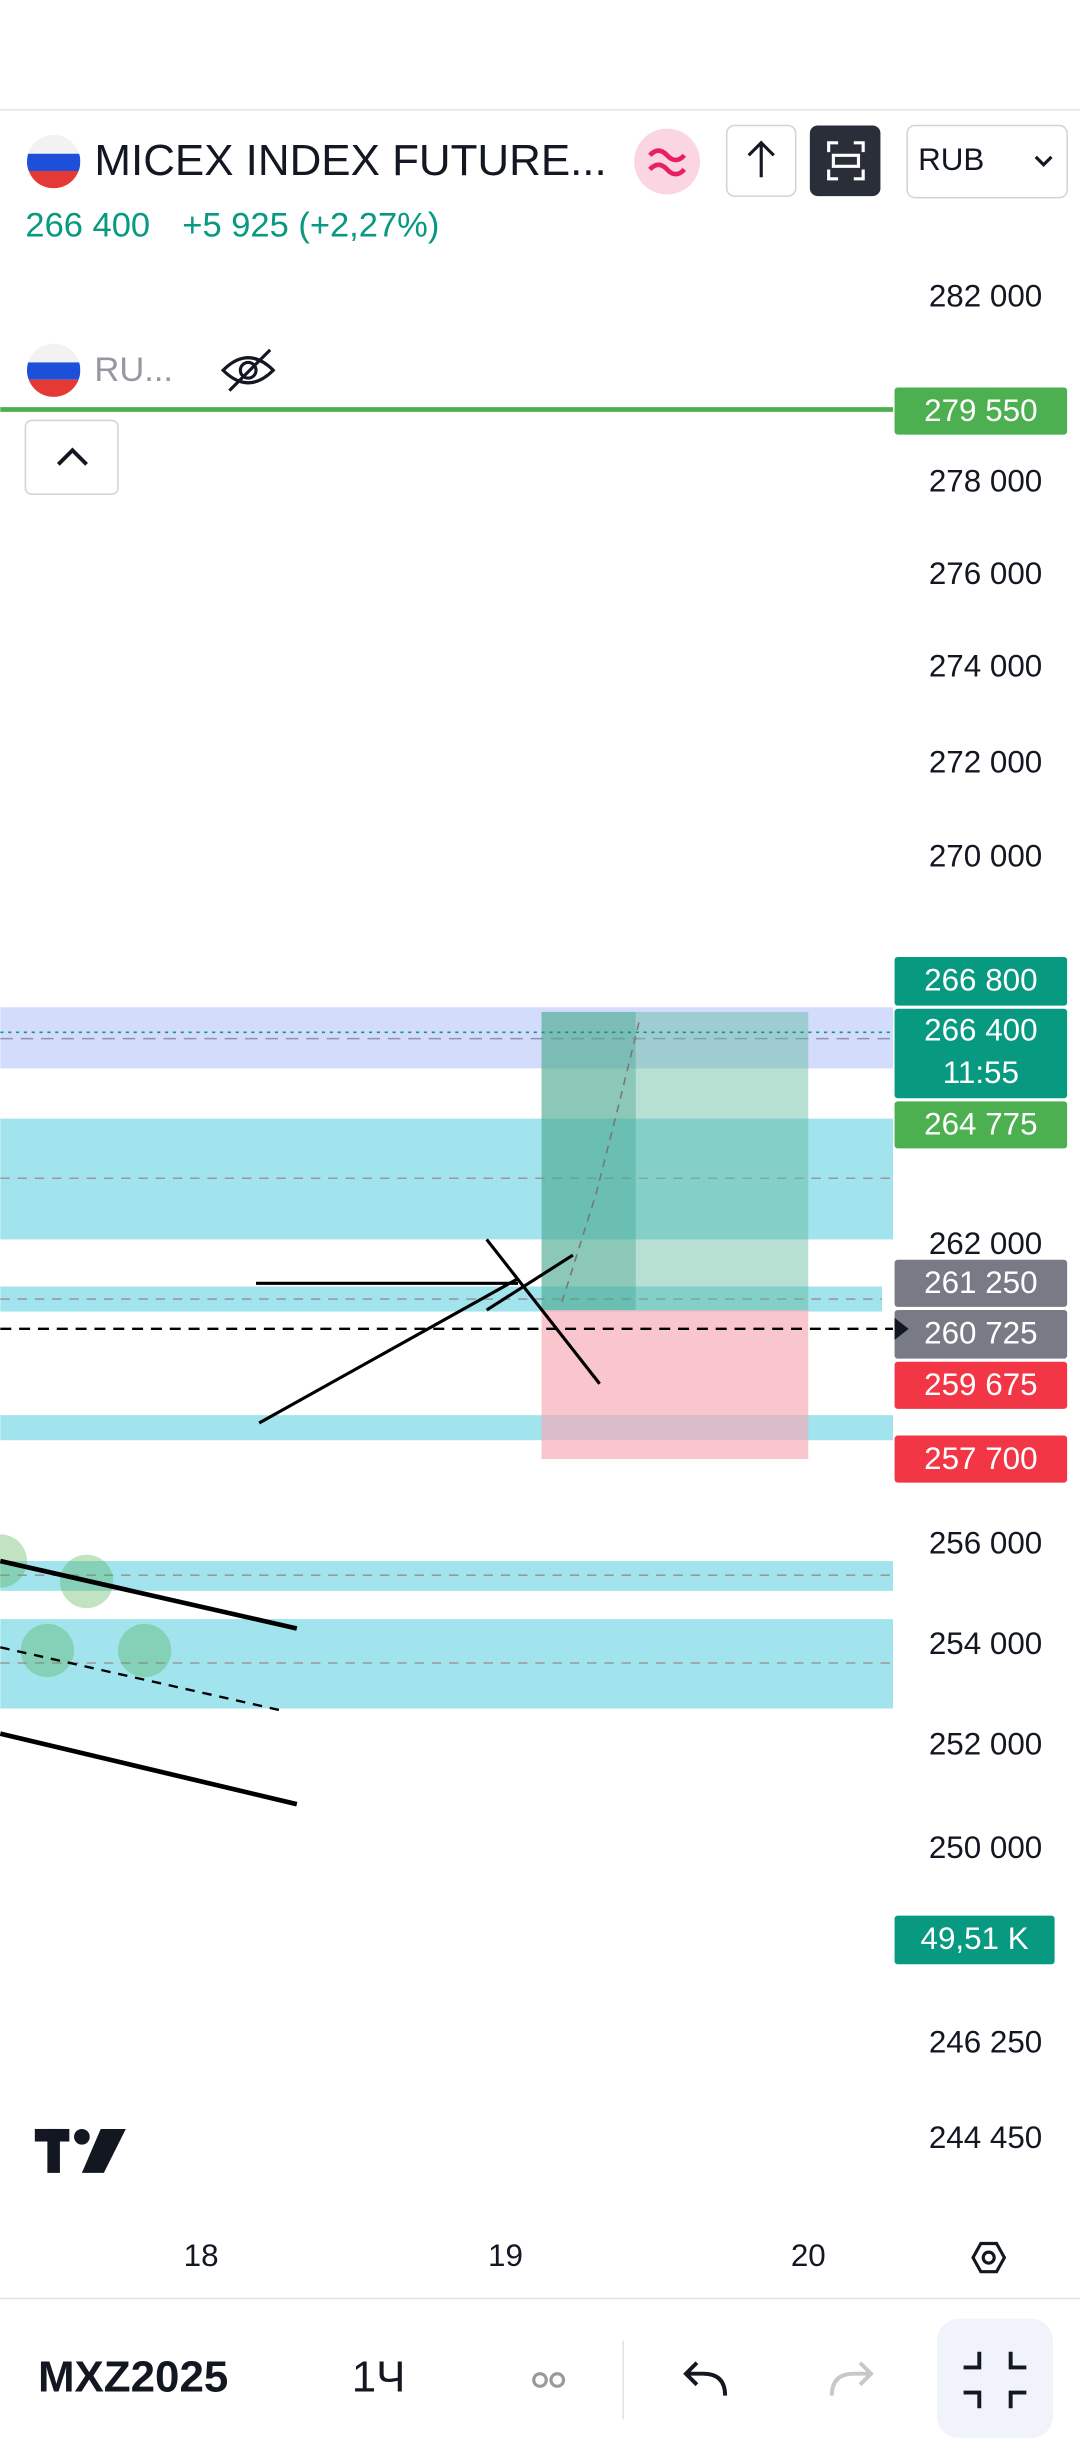 This screenshot has height=2460, width=1080. I want to click on price-label: 254 000, so click(985, 1643).